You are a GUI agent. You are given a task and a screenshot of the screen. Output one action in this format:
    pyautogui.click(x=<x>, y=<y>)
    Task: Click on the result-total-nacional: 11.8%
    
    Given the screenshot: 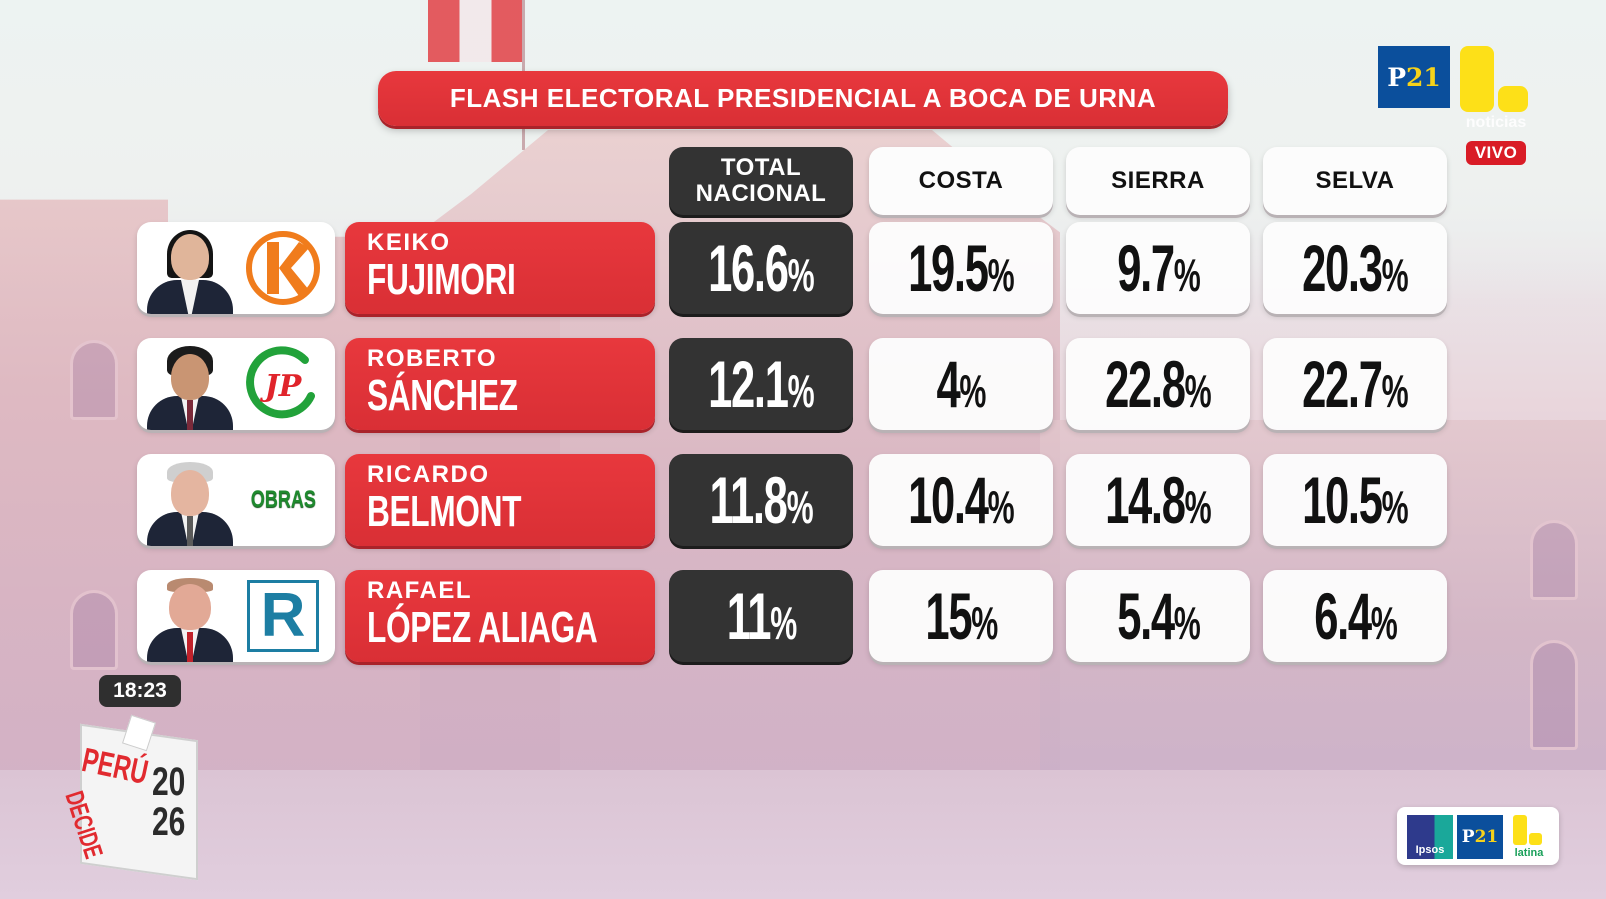 What is the action you would take?
    pyautogui.click(x=761, y=500)
    